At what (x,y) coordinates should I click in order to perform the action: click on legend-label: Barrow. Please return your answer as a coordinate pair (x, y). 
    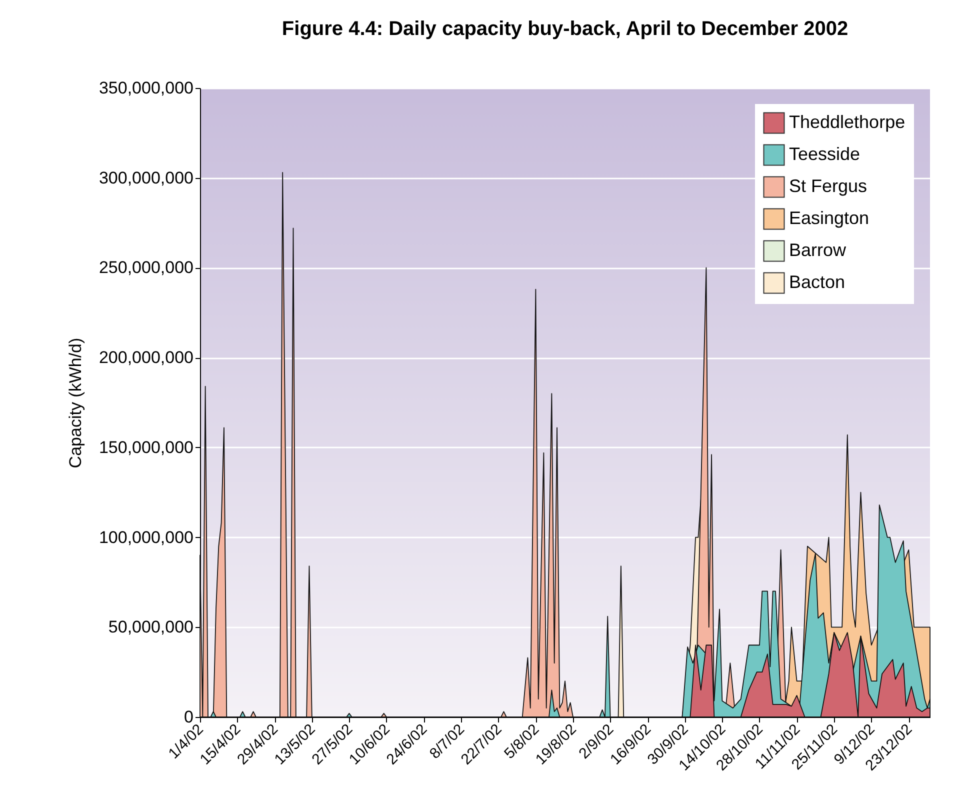
    Looking at the image, I should click on (818, 250).